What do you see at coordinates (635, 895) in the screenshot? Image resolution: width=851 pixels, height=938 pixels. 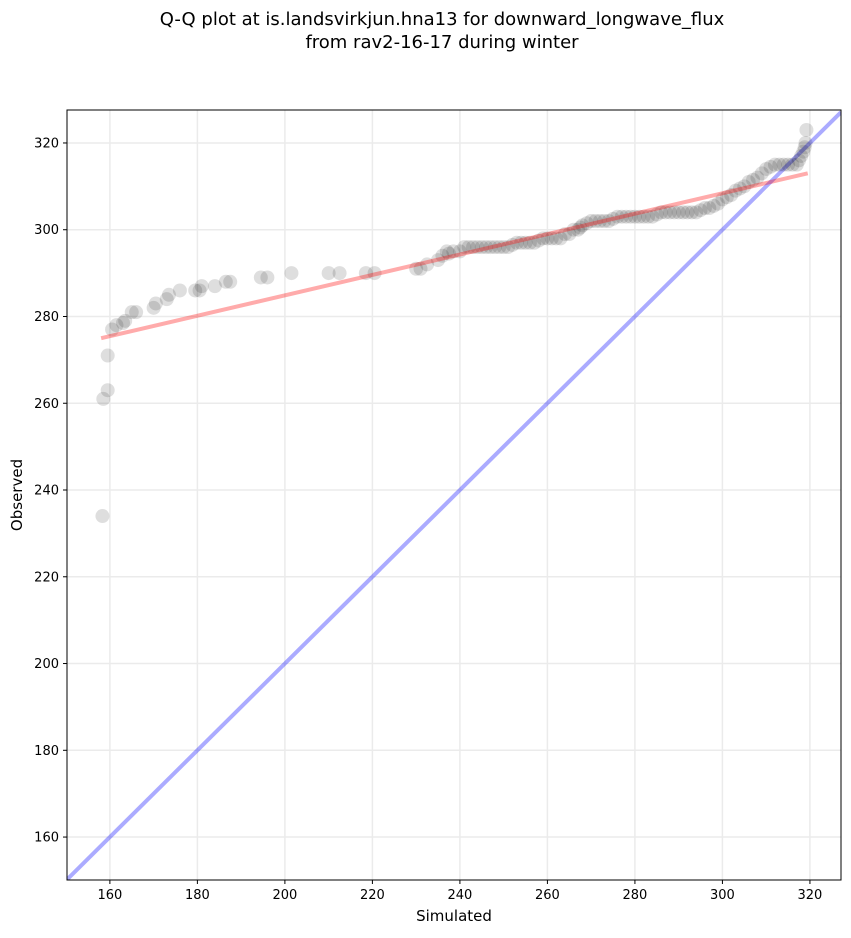 I see `x-tick-label: 280` at bounding box center [635, 895].